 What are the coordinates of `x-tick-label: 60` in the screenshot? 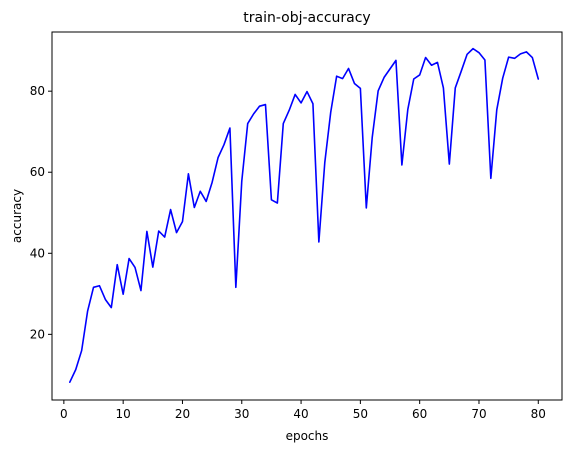 It's located at (419, 414).